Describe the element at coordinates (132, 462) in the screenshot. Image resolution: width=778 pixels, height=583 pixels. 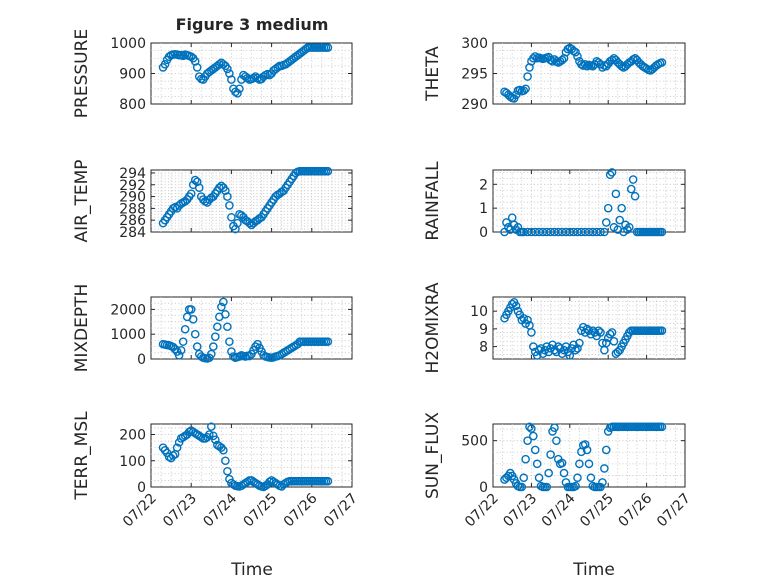
I see `y-tick-label: 100` at that location.